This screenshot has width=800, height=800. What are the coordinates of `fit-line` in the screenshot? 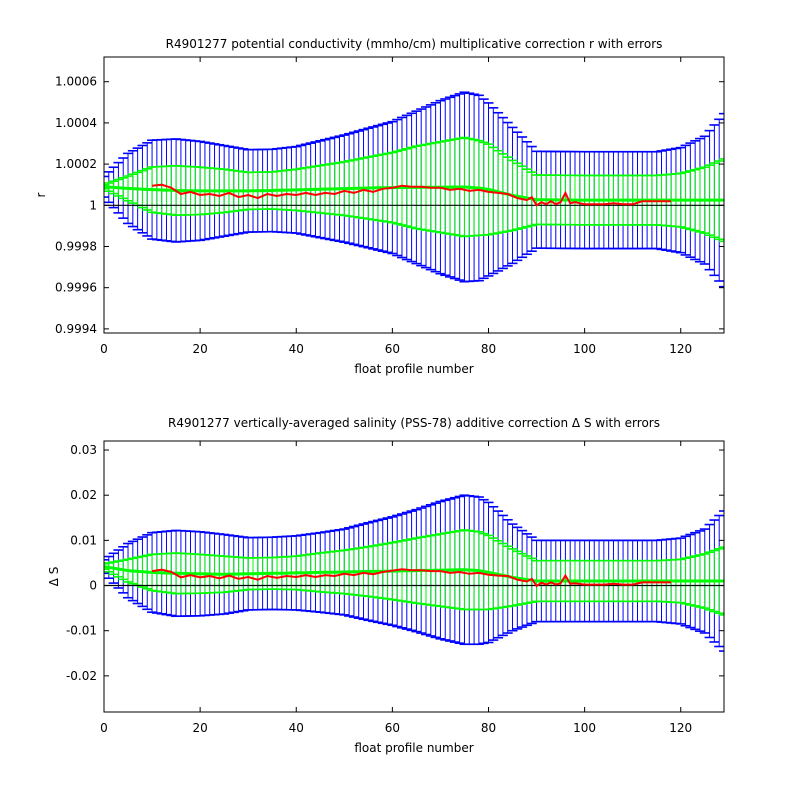 It's located at (414, 574).